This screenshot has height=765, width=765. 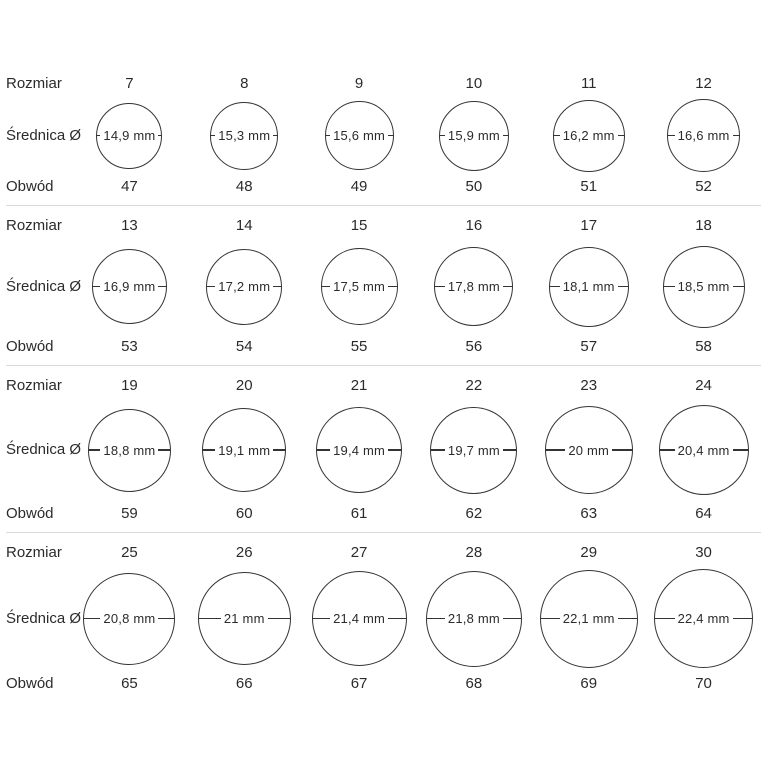 What do you see at coordinates (244, 513) in the screenshot?
I see `circumference-number: 60` at bounding box center [244, 513].